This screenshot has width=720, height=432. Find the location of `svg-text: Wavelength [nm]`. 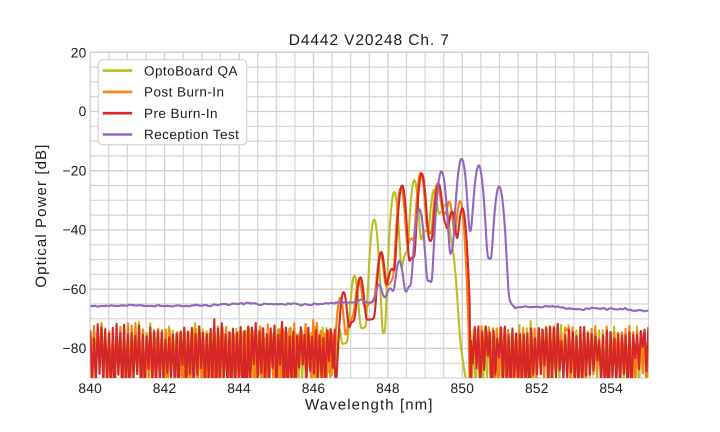

svg-text: Wavelength [nm] is located at coordinates (369, 405).